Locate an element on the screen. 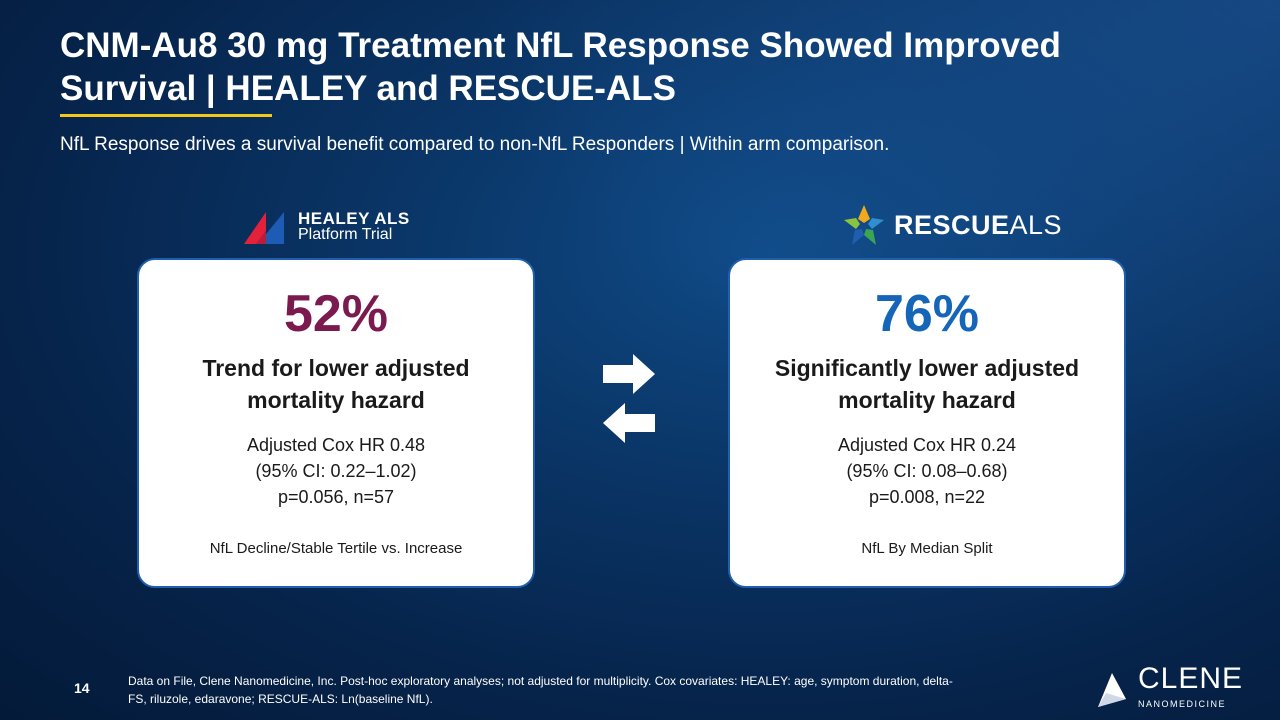 The width and height of the screenshot is (1280, 720). clene-logo-icon is located at coordinates (1112, 690).